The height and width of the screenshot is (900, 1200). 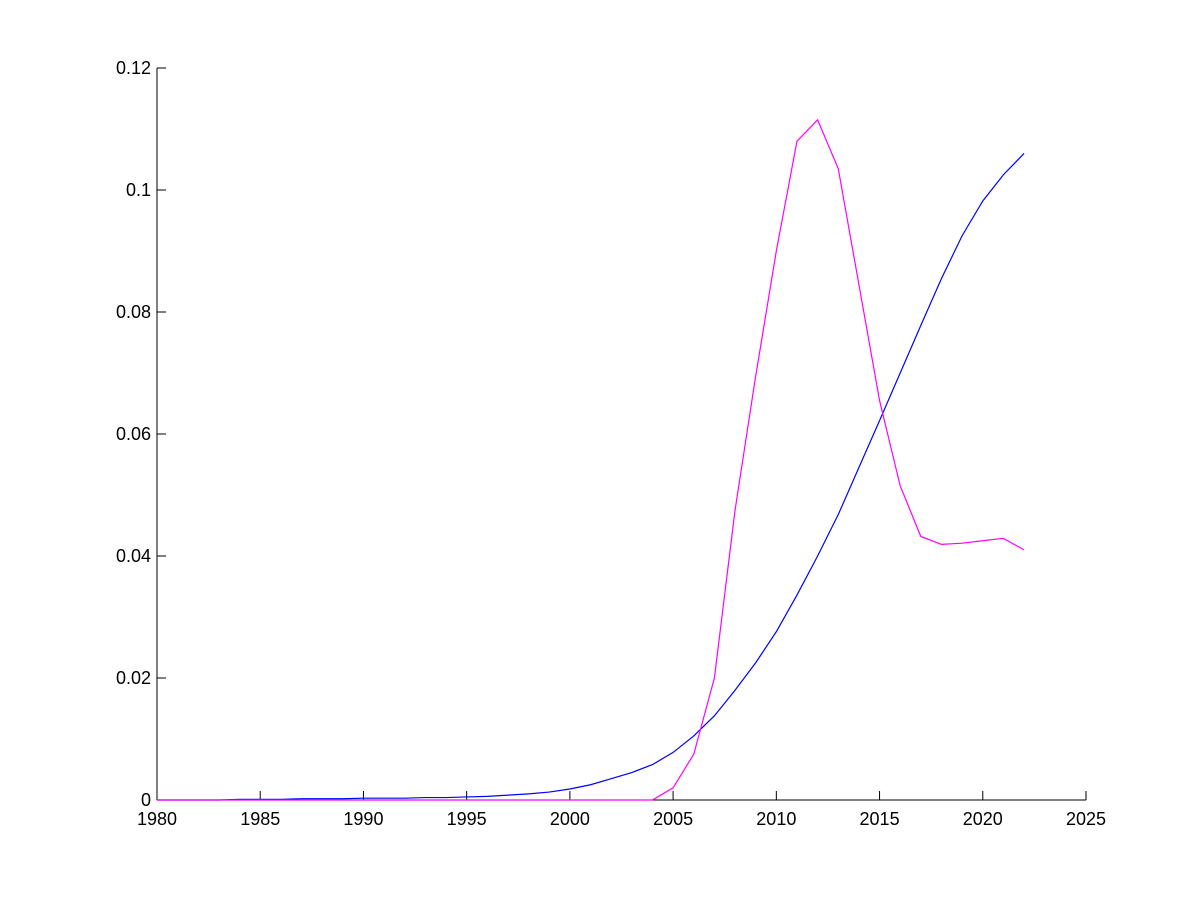 What do you see at coordinates (133, 68) in the screenshot?
I see `y-tick-label: 0.12` at bounding box center [133, 68].